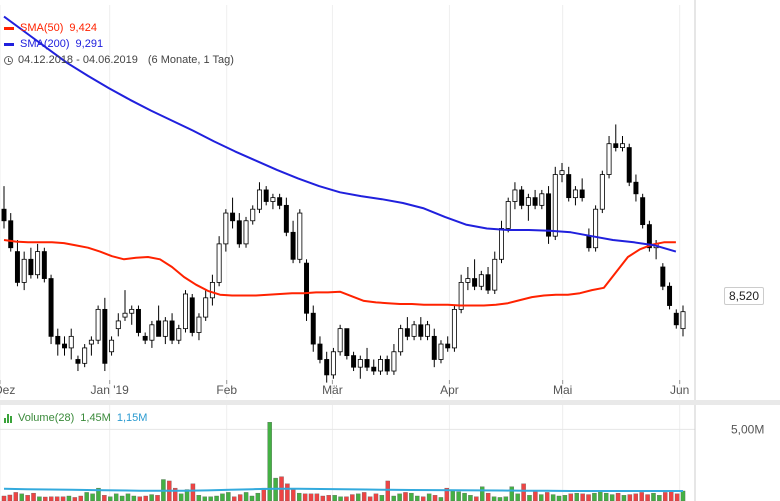 Image resolution: width=780 pixels, height=501 pixels. Describe the element at coordinates (679, 390) in the screenshot. I see `time-tick-label: Jun` at that location.